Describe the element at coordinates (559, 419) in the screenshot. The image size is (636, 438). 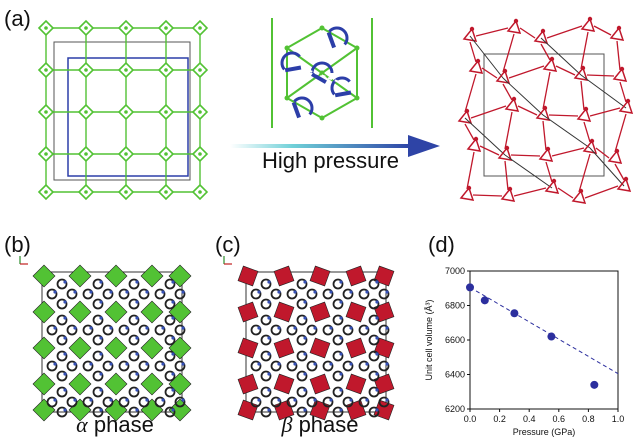
I see `x-tick-label: 0.6` at that location.